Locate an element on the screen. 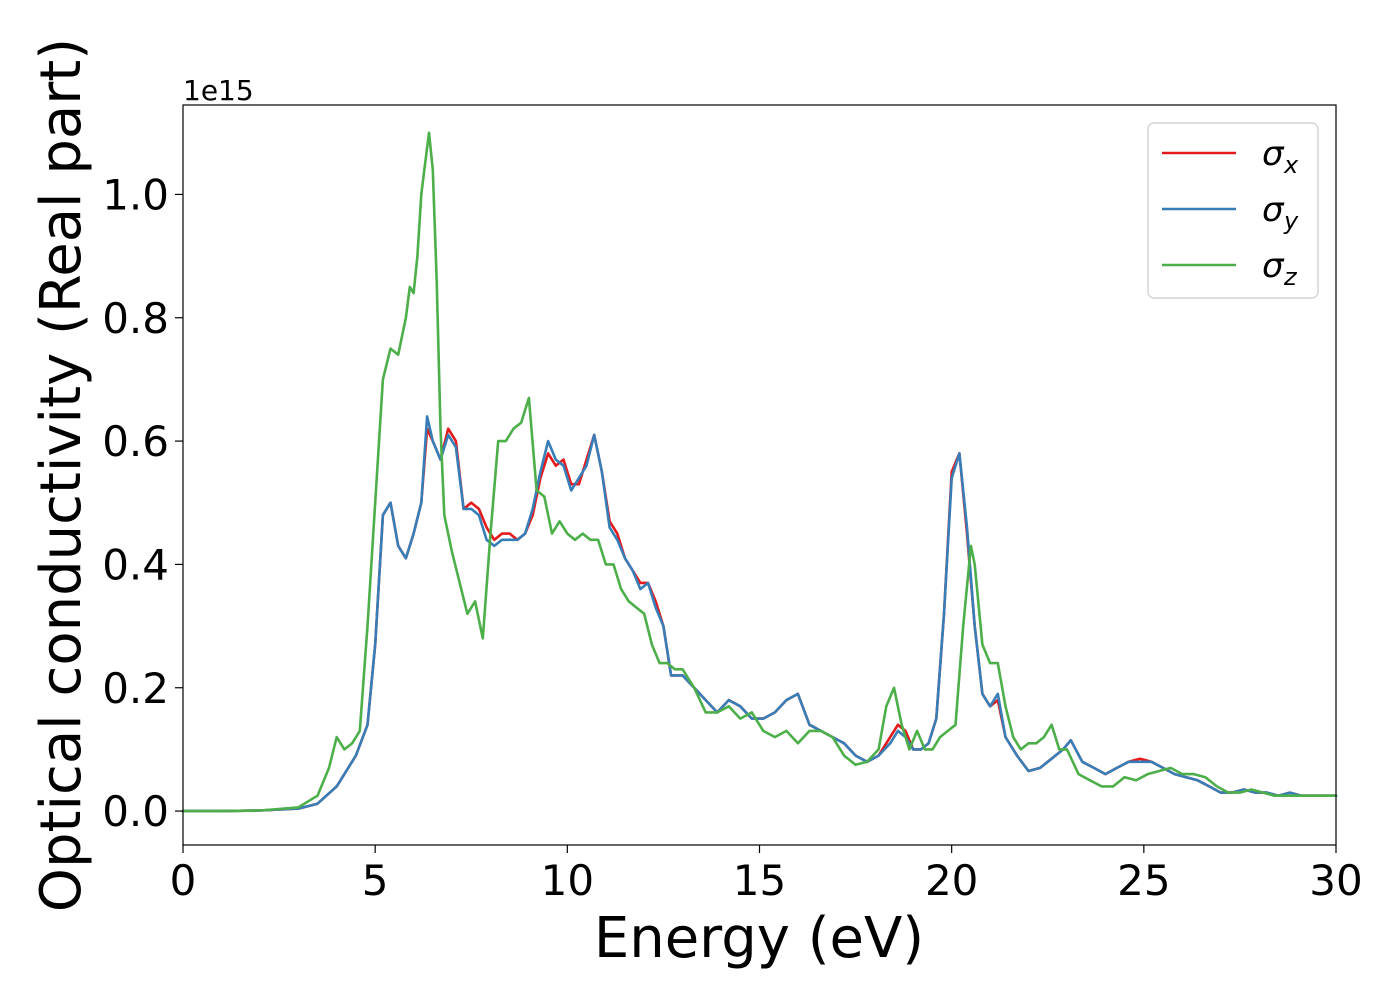 The width and height of the screenshot is (1400, 1000). x-tick-label: 25 is located at coordinates (1143, 880).